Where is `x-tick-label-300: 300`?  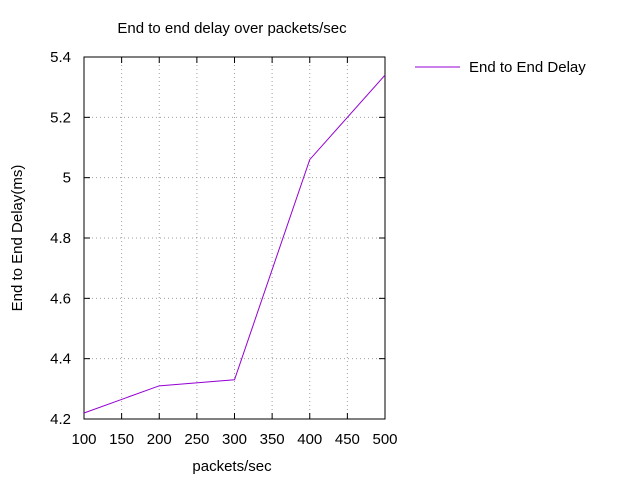 x-tick-label-300: 300 is located at coordinates (234, 439).